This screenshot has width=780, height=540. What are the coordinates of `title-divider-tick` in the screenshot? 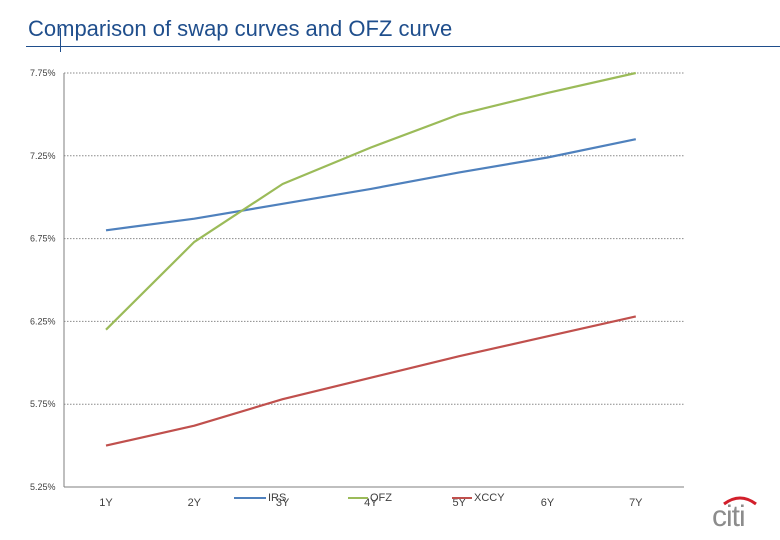 It's located at (60, 40).